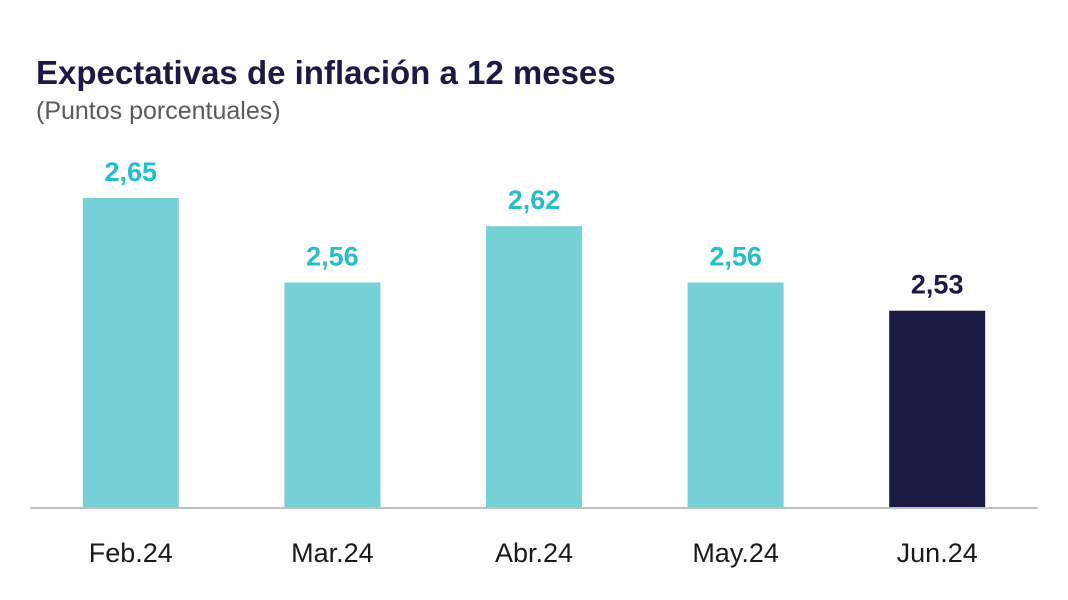 This screenshot has width=1068, height=600. What do you see at coordinates (735, 553) in the screenshot?
I see `x-tick-label: May.24` at bounding box center [735, 553].